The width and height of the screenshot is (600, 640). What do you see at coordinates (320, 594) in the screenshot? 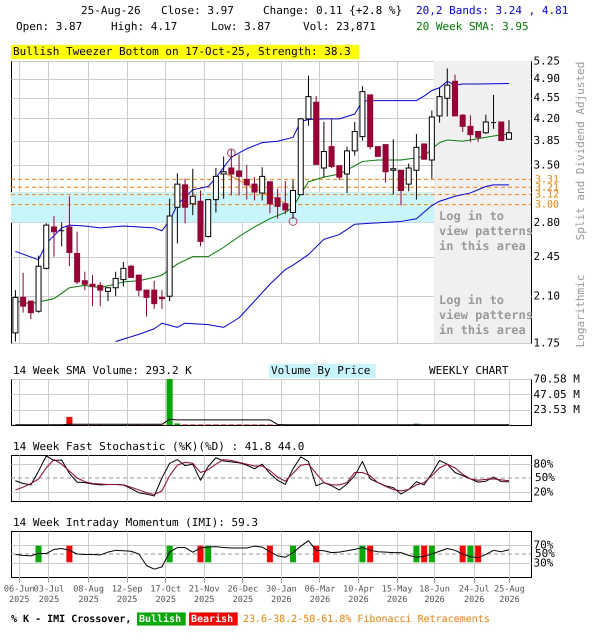
I see `x-tick-label: 06-Mar 2026` at bounding box center [320, 594].